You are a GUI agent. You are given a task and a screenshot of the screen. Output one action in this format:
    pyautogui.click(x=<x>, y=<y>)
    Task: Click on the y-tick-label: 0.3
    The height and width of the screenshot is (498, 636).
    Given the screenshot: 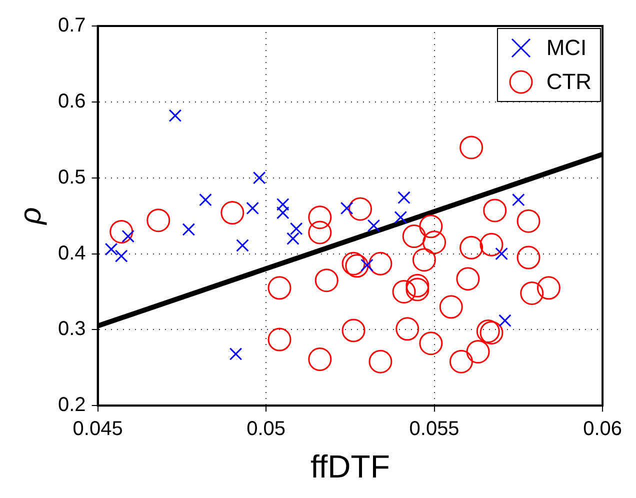 What is the action you would take?
    pyautogui.click(x=72, y=329)
    